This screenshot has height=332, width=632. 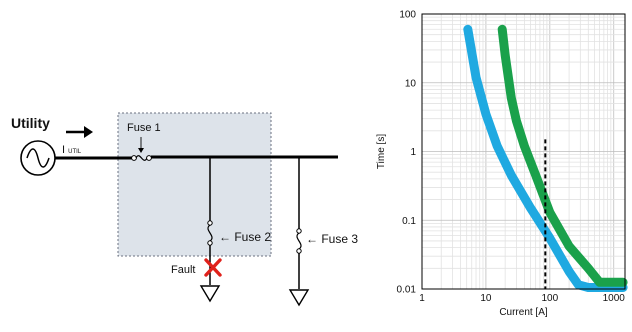 I want to click on fuse2-terminal-top, so click(x=210, y=223).